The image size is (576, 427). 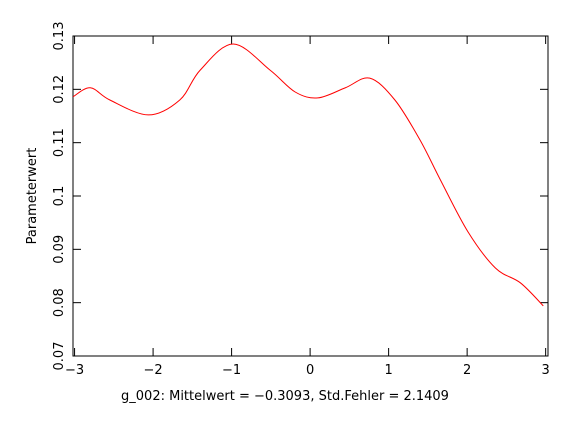 What do you see at coordinates (59, 36) in the screenshot?
I see `y-tick-label: 0.13` at bounding box center [59, 36].